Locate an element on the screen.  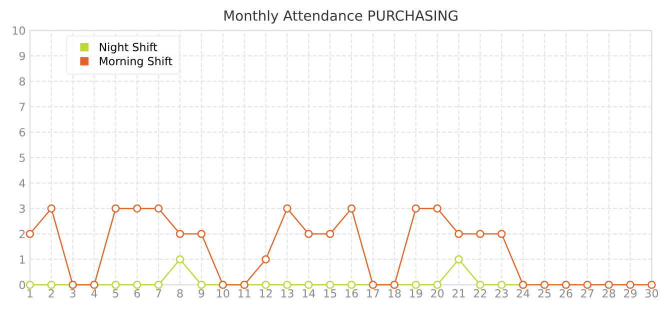
x-tick-label: 13 is located at coordinates (287, 293).